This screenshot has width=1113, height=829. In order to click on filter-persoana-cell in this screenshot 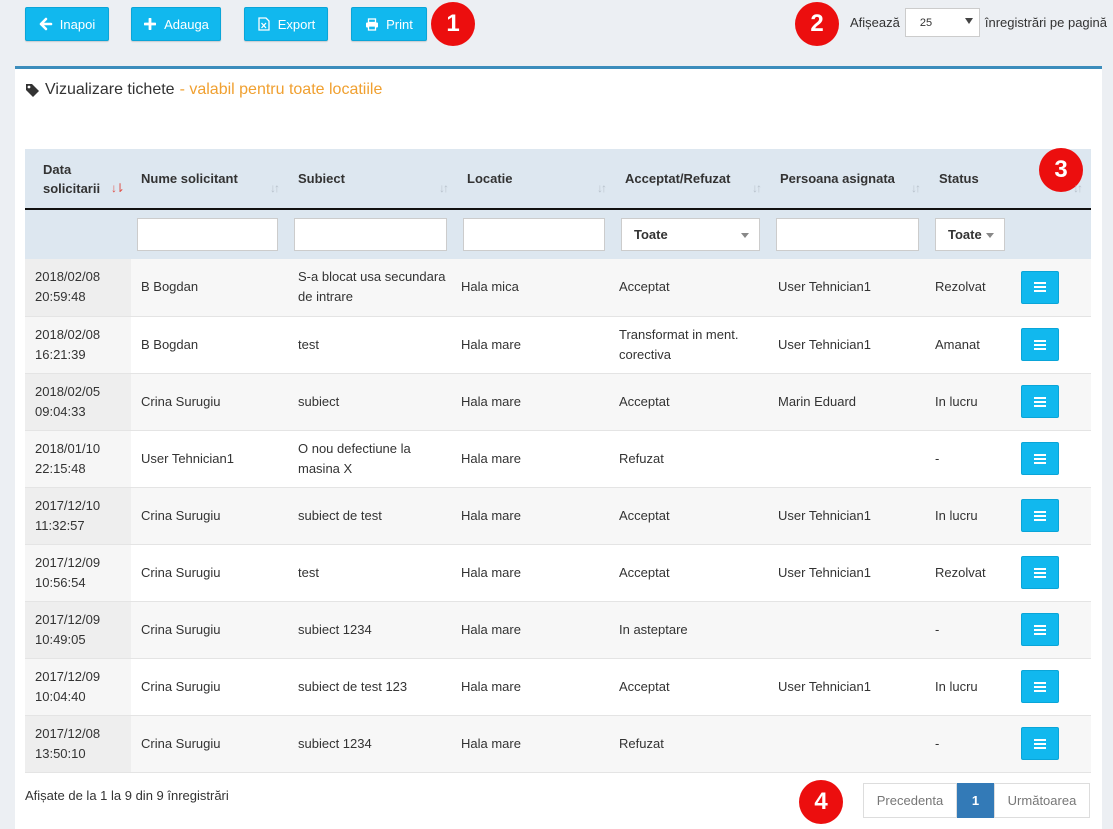, I will do `click(849, 234)`.